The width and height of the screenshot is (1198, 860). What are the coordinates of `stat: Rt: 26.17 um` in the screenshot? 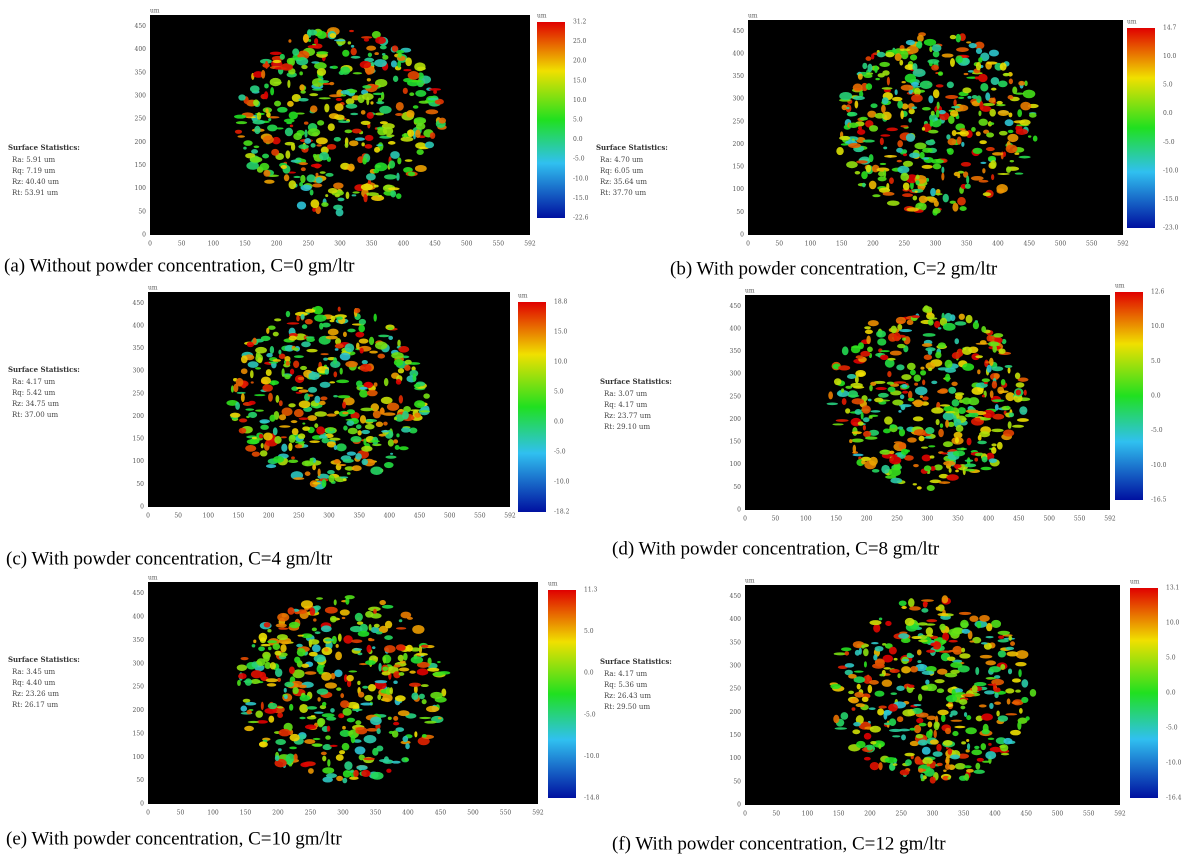 It's located at (35, 705).